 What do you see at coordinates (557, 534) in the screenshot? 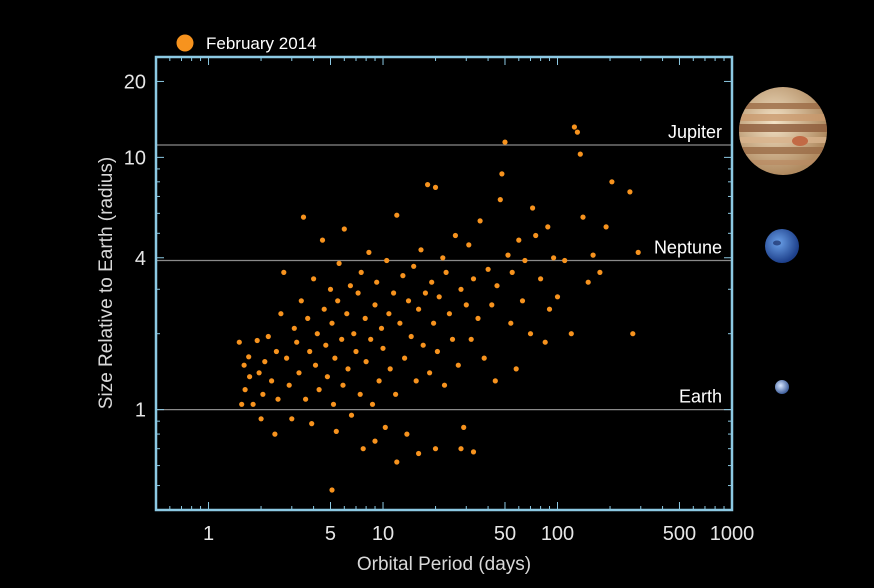
I see `x-tick-label: 100` at bounding box center [557, 534].